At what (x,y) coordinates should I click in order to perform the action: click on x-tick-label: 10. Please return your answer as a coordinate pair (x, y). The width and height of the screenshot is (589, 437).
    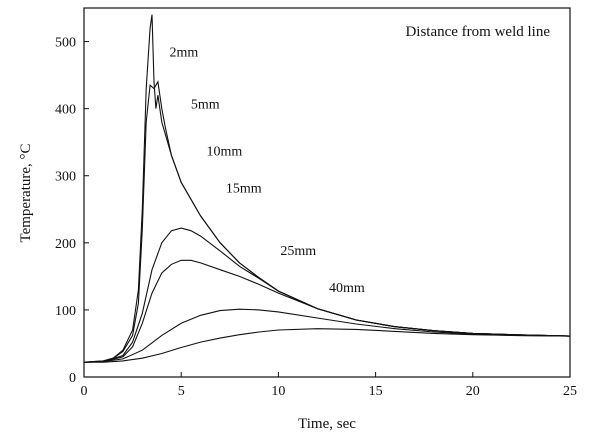
    Looking at the image, I should click on (278, 391).